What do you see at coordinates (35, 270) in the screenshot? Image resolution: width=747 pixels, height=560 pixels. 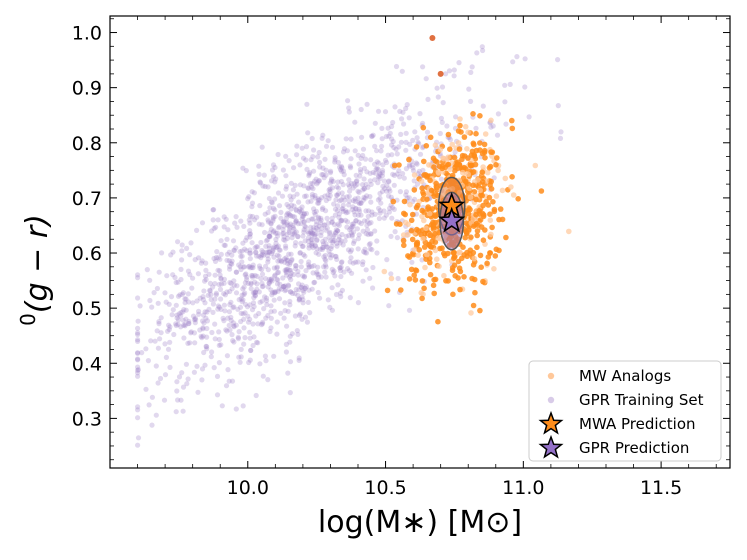 I see `y-axis-label-group: 0(g − r)` at bounding box center [35, 270].